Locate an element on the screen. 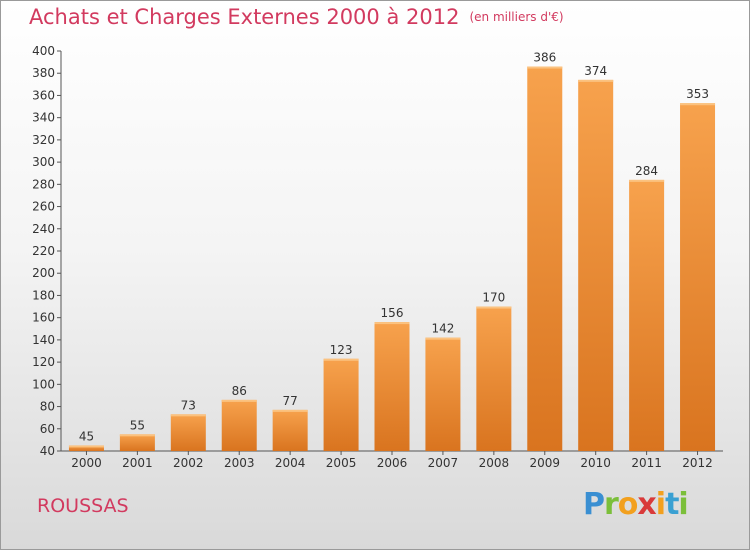 Image resolution: width=750 pixels, height=550 pixels. x-tick-label-2006: 2006 is located at coordinates (392, 463).